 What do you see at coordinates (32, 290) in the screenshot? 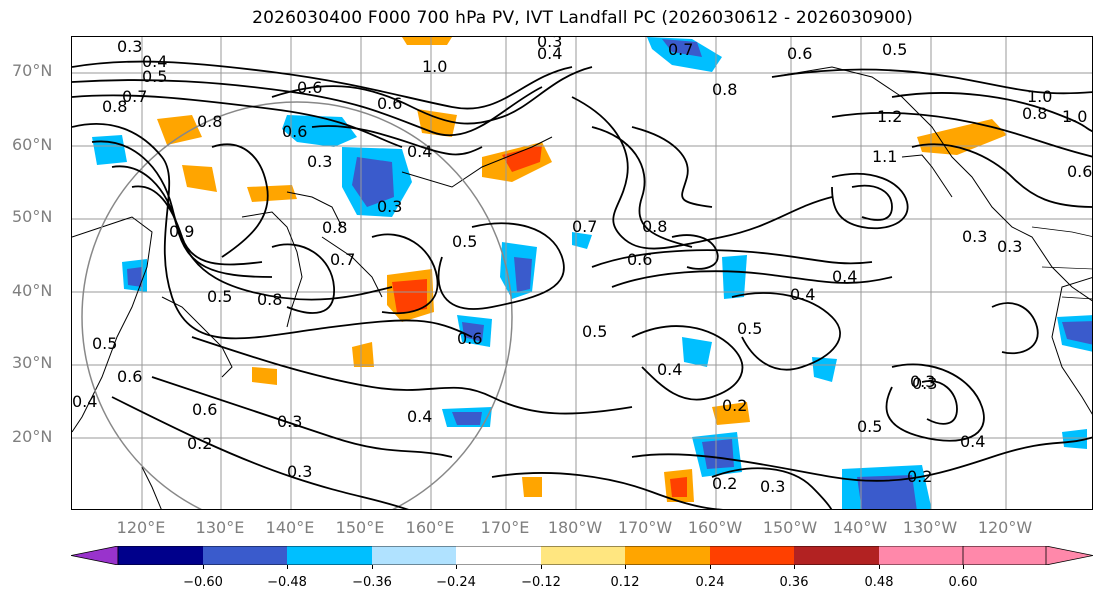
I see `lat-label-40n: 40°N` at bounding box center [32, 290].